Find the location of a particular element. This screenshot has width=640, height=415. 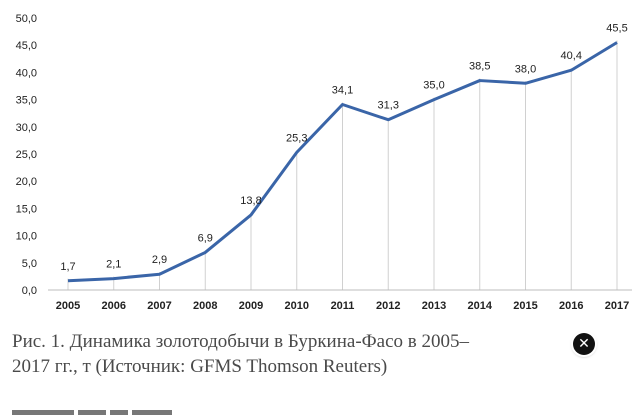

y-tick-label: 35,0 is located at coordinates (26, 101).